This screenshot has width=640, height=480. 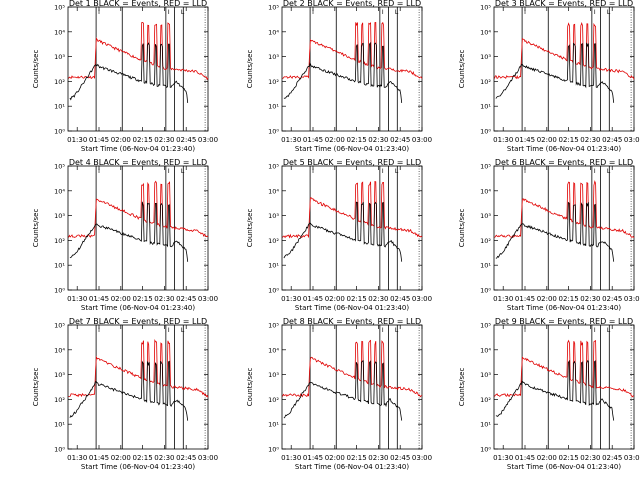 I want to click on panel-title: Det 6 BLACK = Events, RED = LLD, so click(x=564, y=162).